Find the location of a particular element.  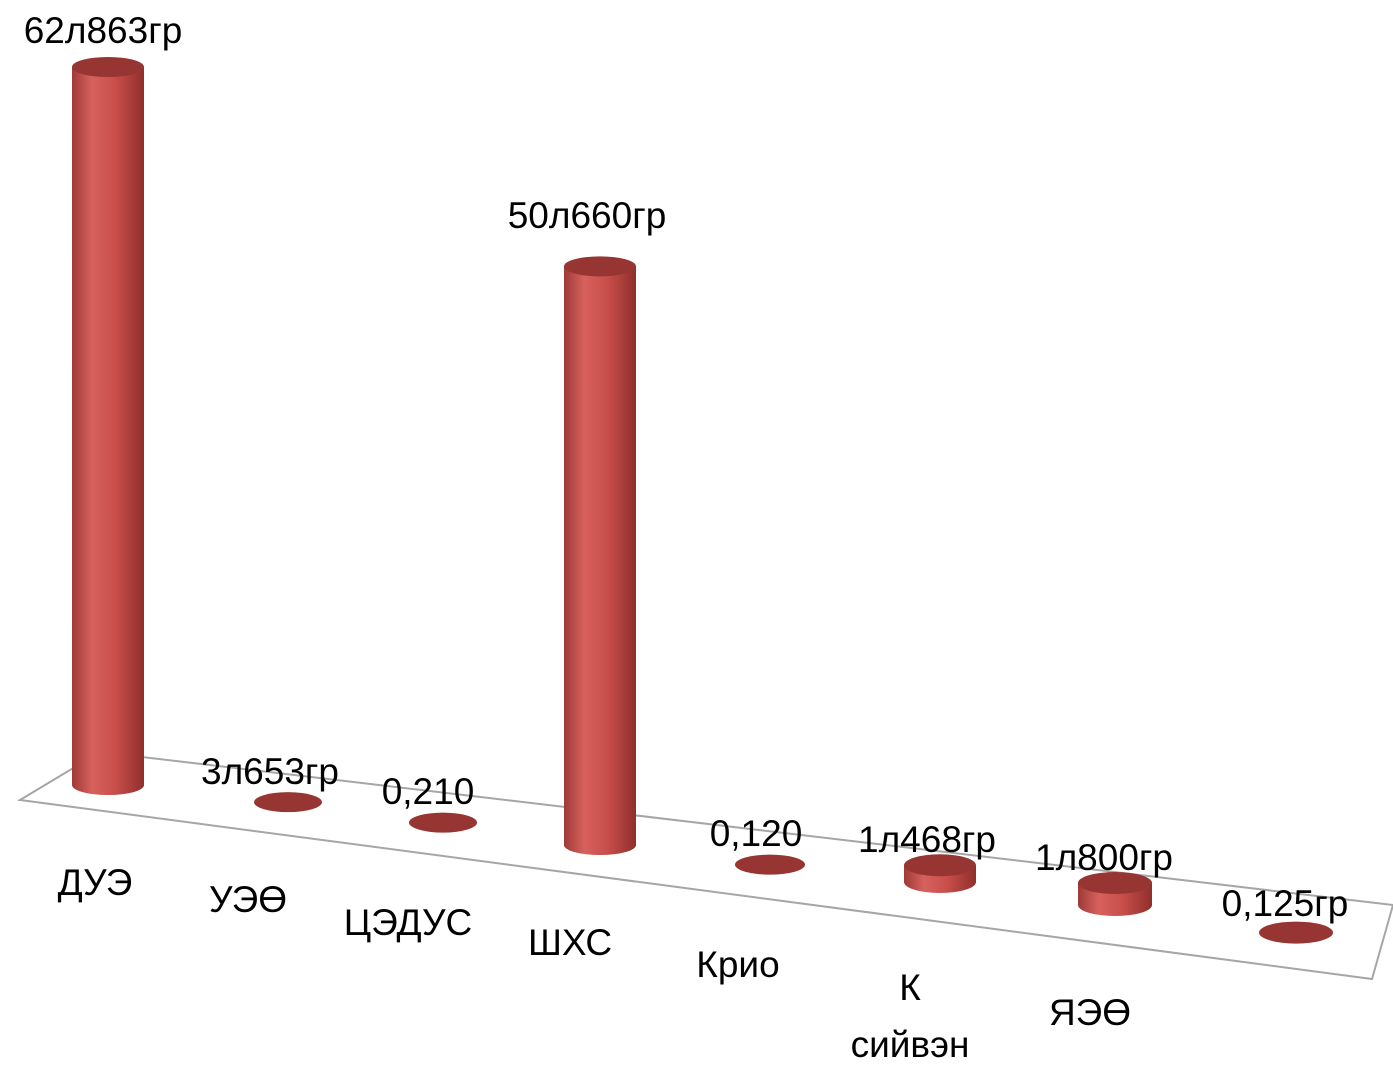

data-label-4: 50л660гр is located at coordinates (587, 215).